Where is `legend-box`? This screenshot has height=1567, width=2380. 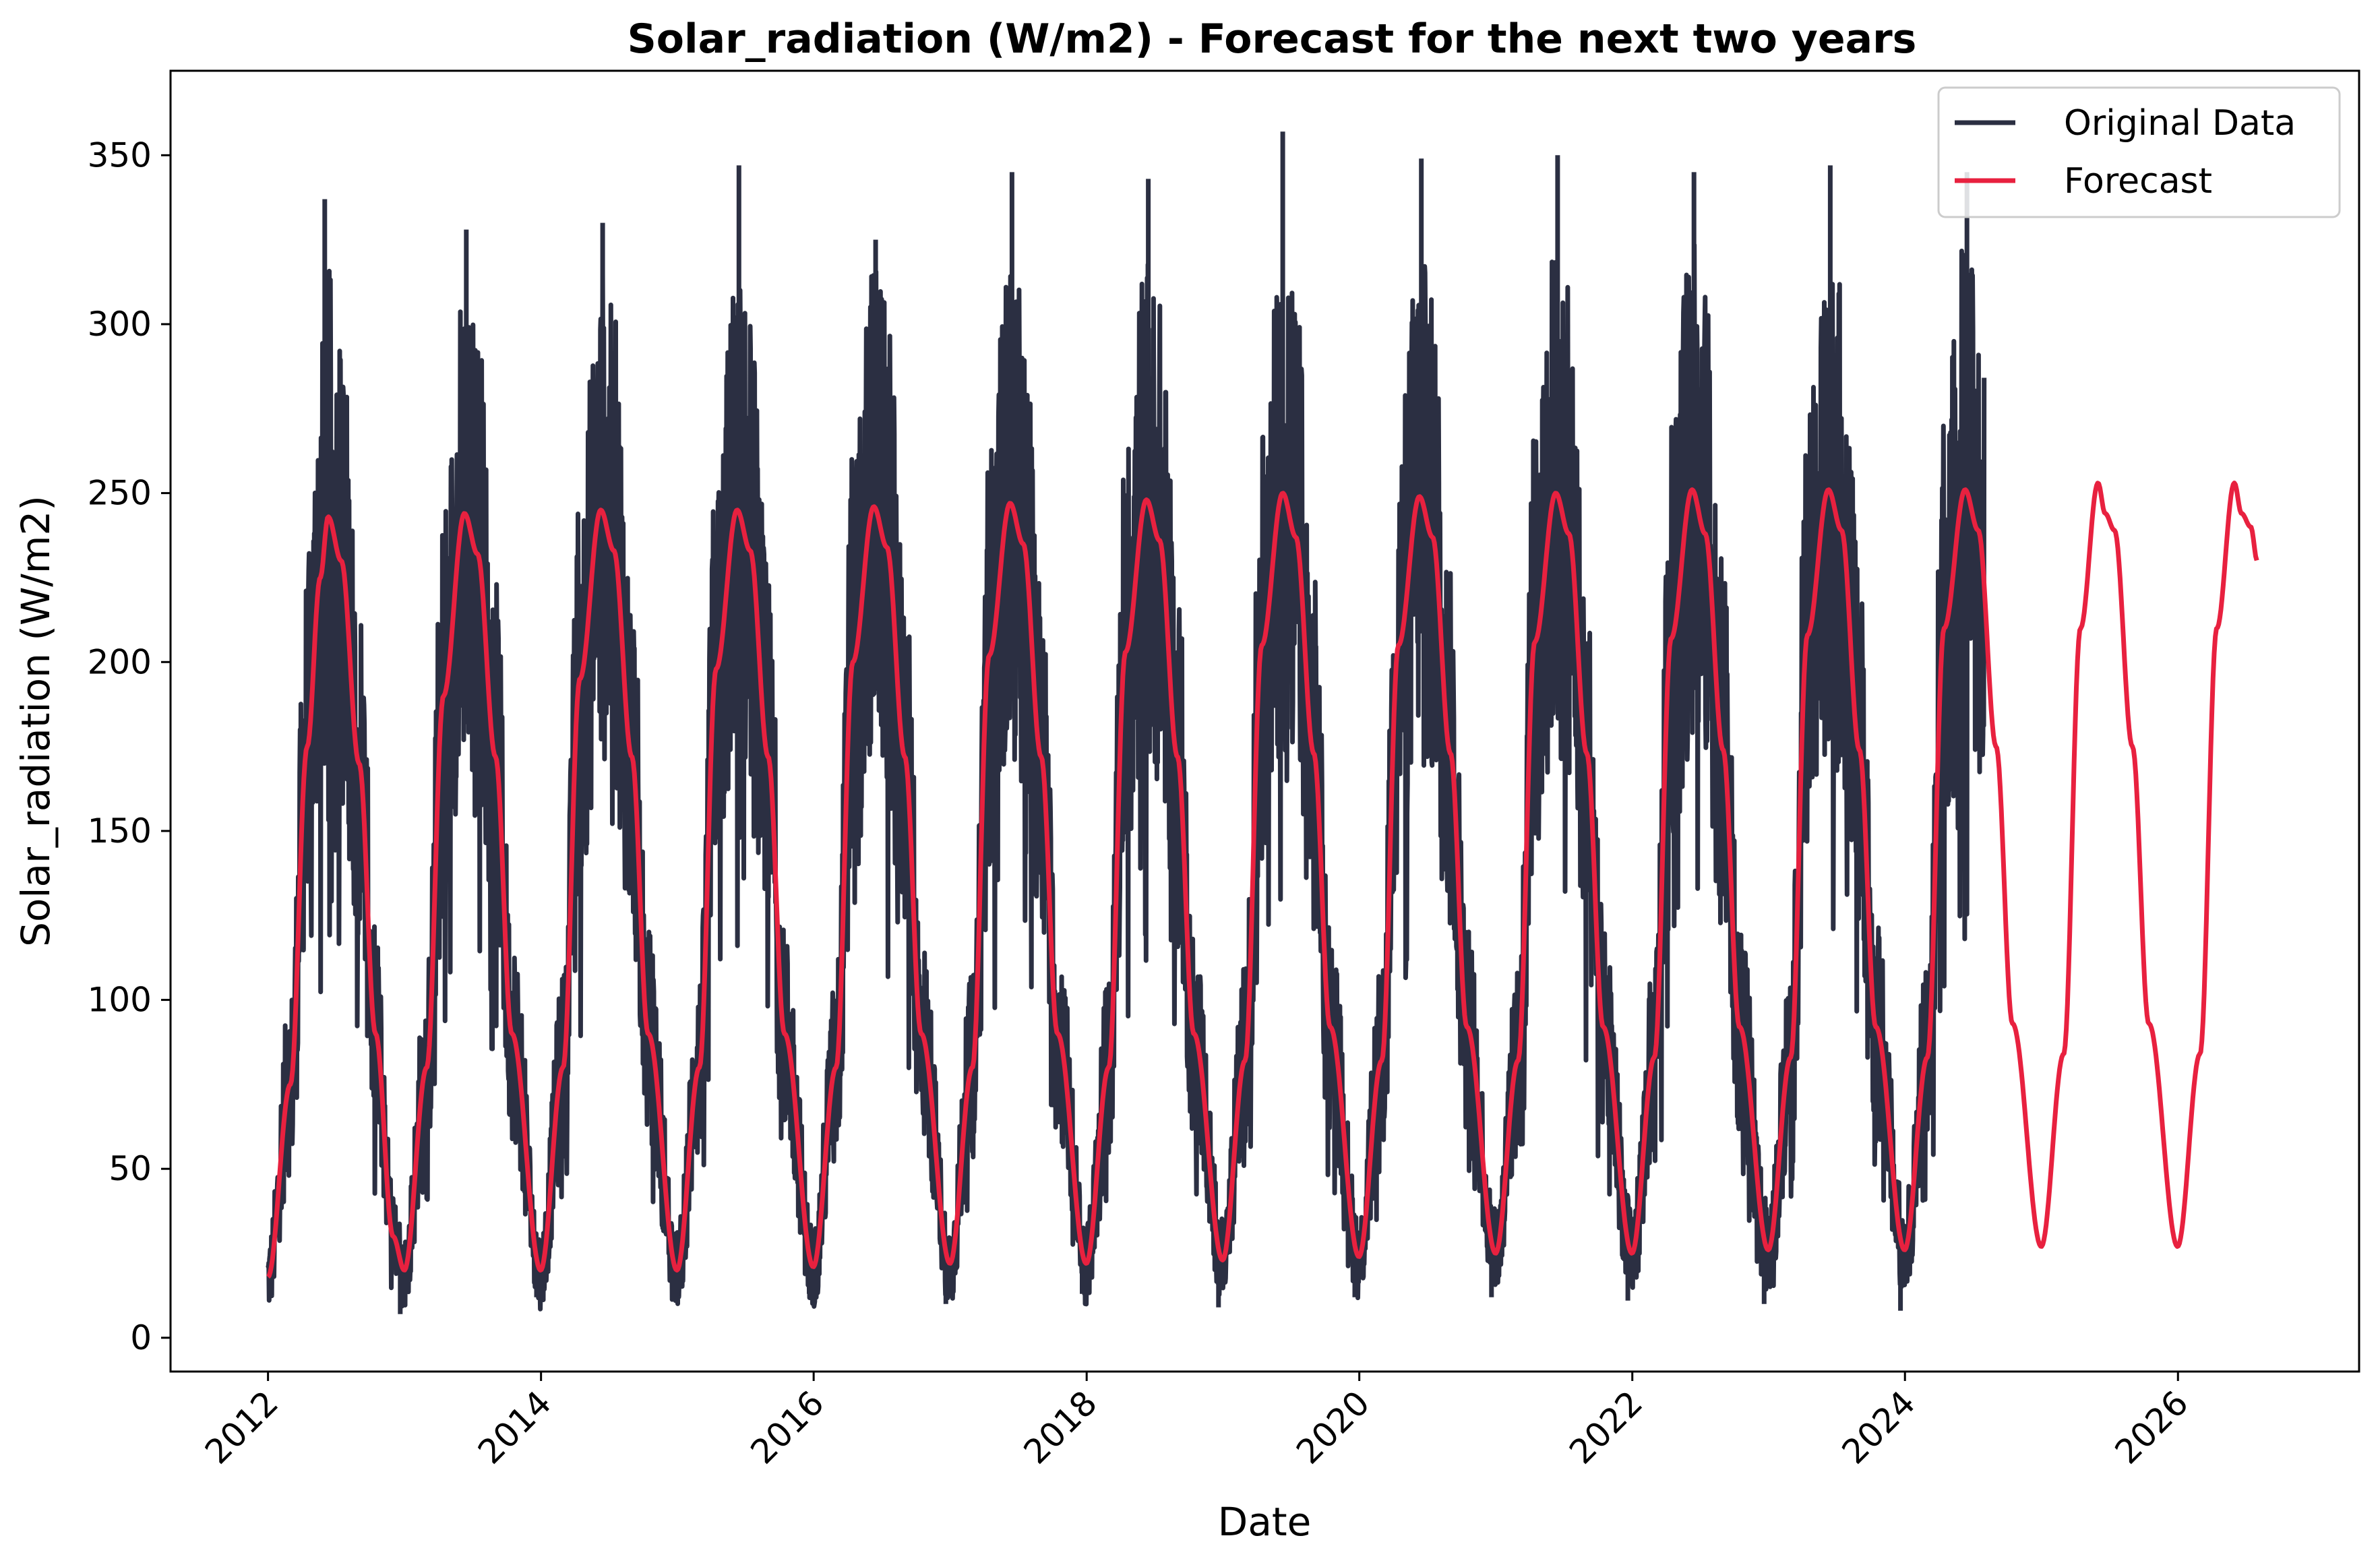
legend-box is located at coordinates (2139, 152).